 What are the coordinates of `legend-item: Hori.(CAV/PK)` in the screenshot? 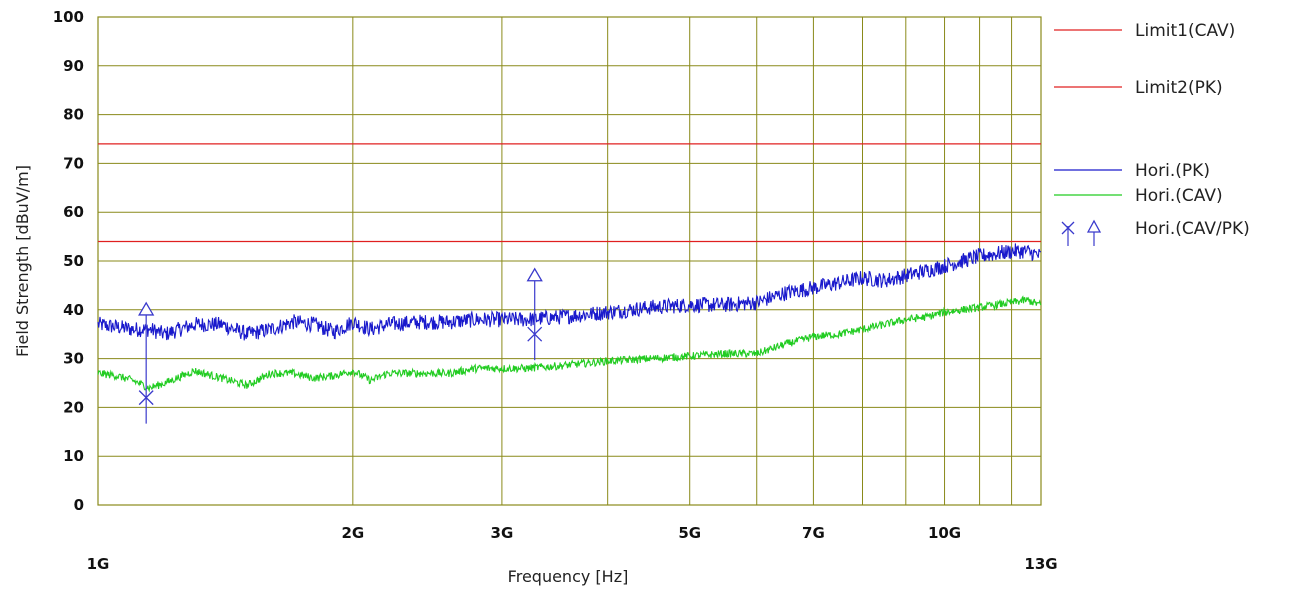 It's located at (1155, 232).